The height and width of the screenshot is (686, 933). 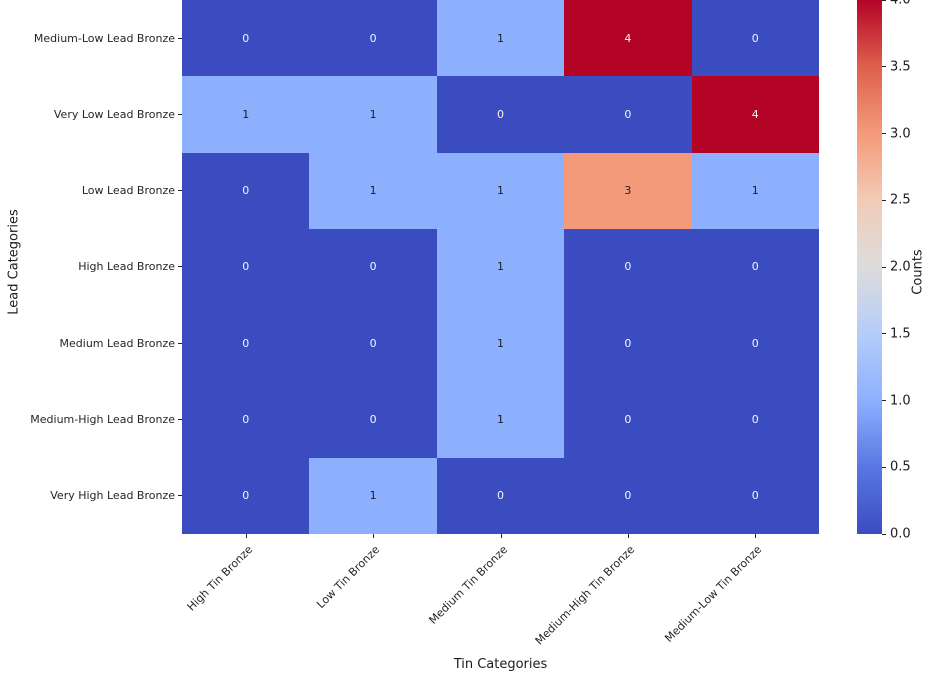 I want to click on heatmap-cell-r4-c1: 0, so click(x=373, y=343).